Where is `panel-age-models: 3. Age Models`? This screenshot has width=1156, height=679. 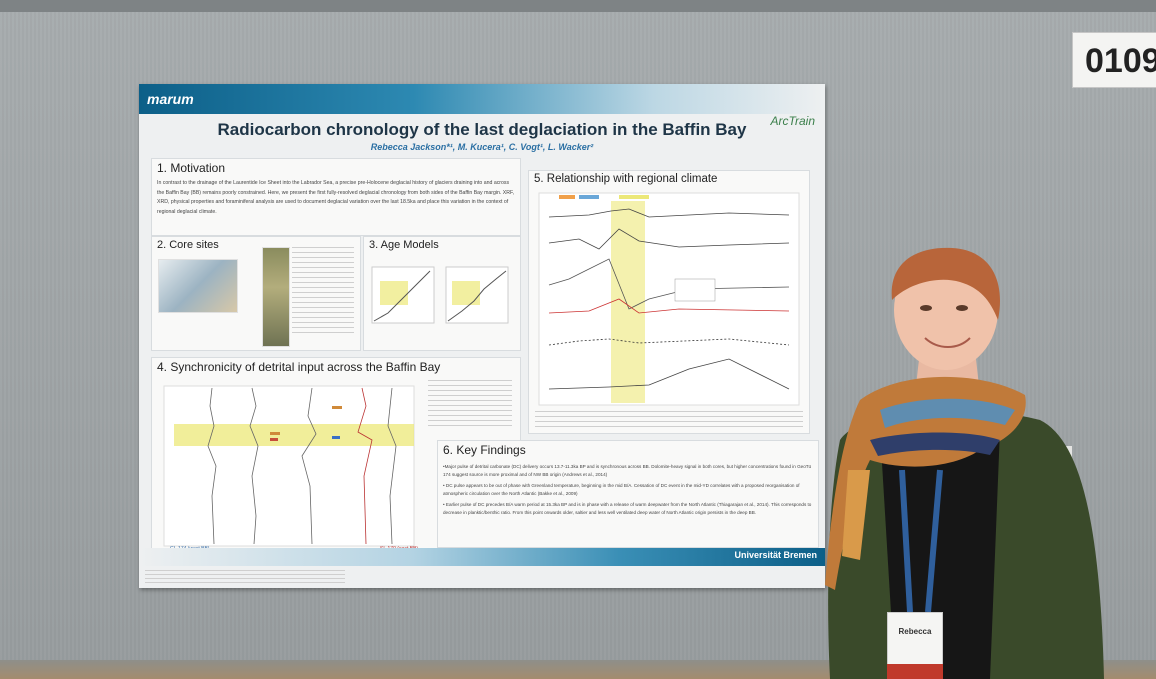 panel-age-models: 3. Age Models is located at coordinates (442, 293).